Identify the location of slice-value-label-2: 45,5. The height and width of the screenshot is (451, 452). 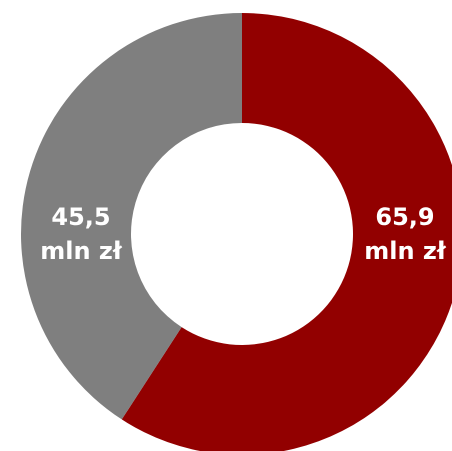
(80, 217).